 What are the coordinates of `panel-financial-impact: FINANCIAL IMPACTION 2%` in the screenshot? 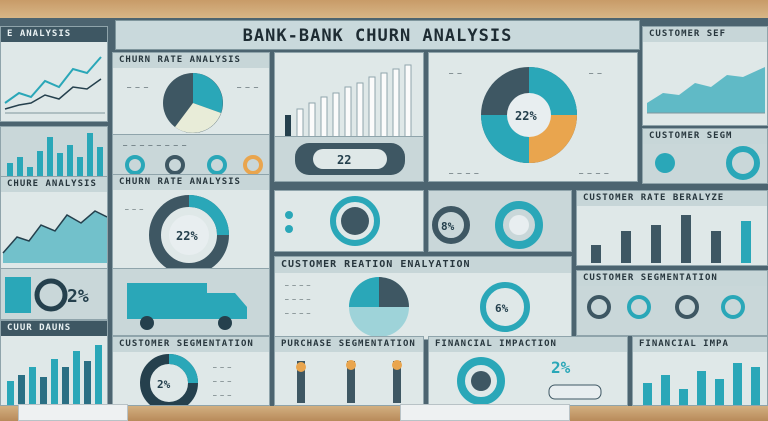 It's located at (528, 371).